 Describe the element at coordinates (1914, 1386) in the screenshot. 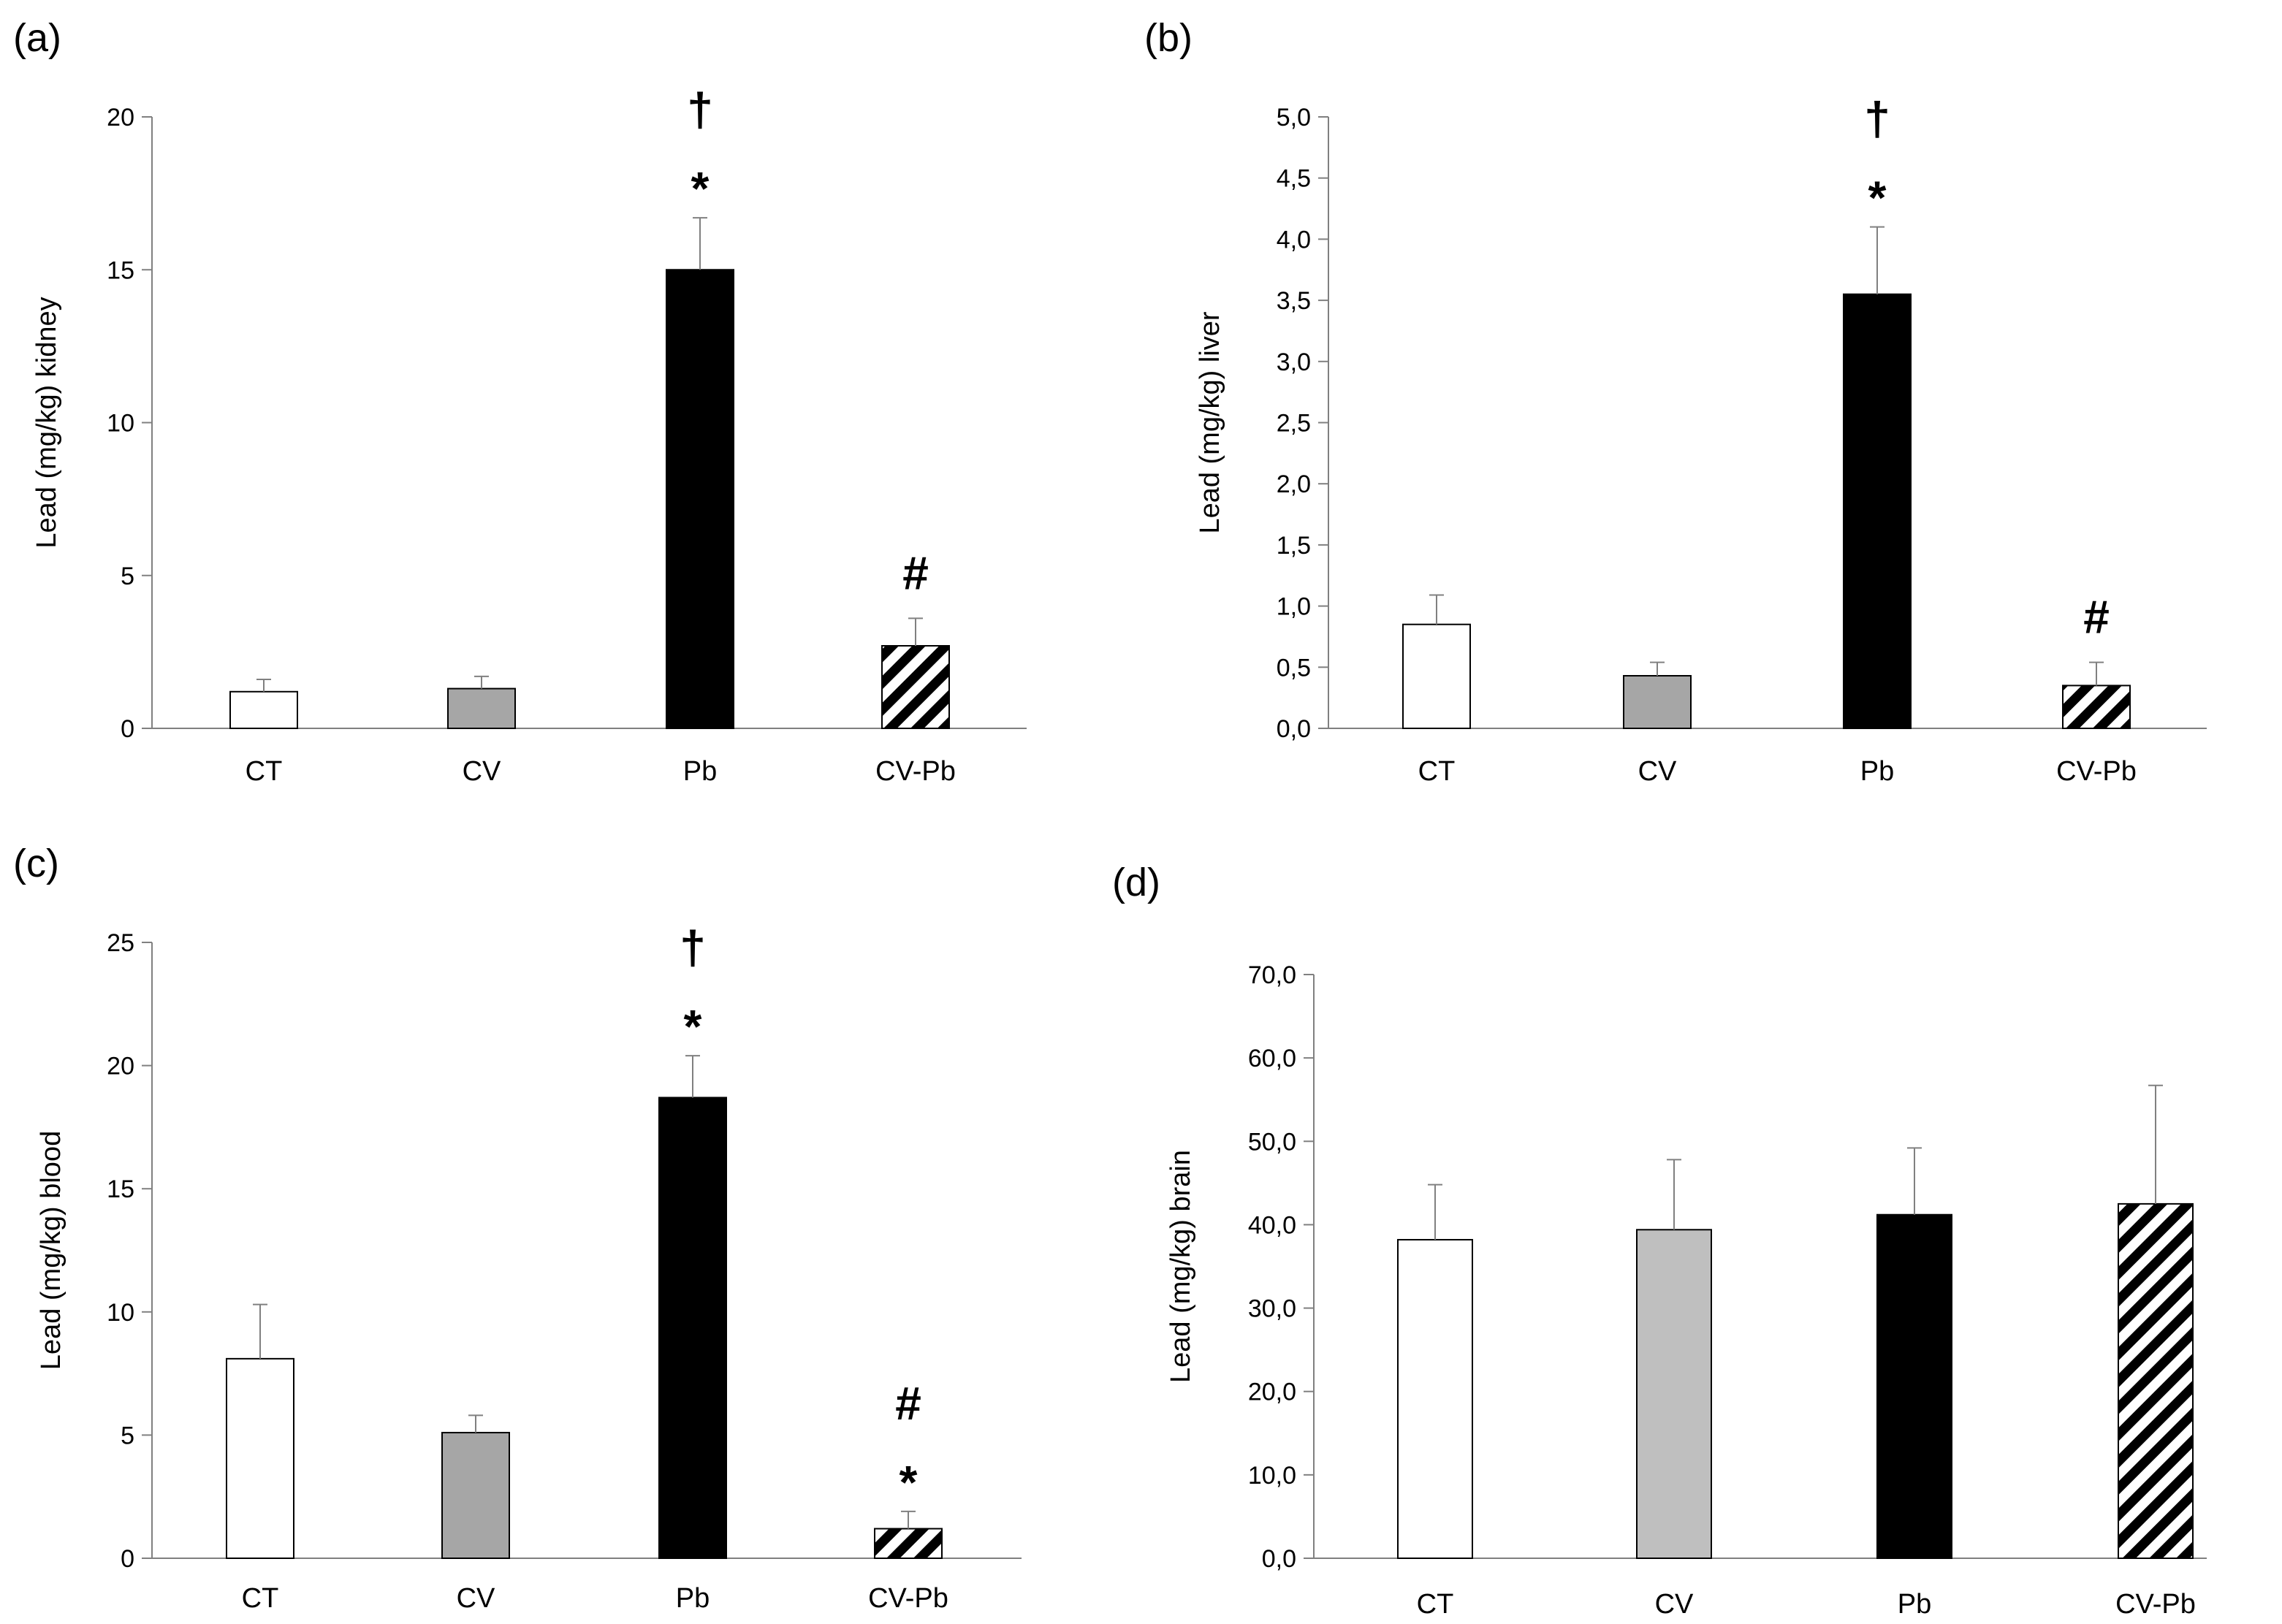

I see `panel-4-bar-pb` at that location.